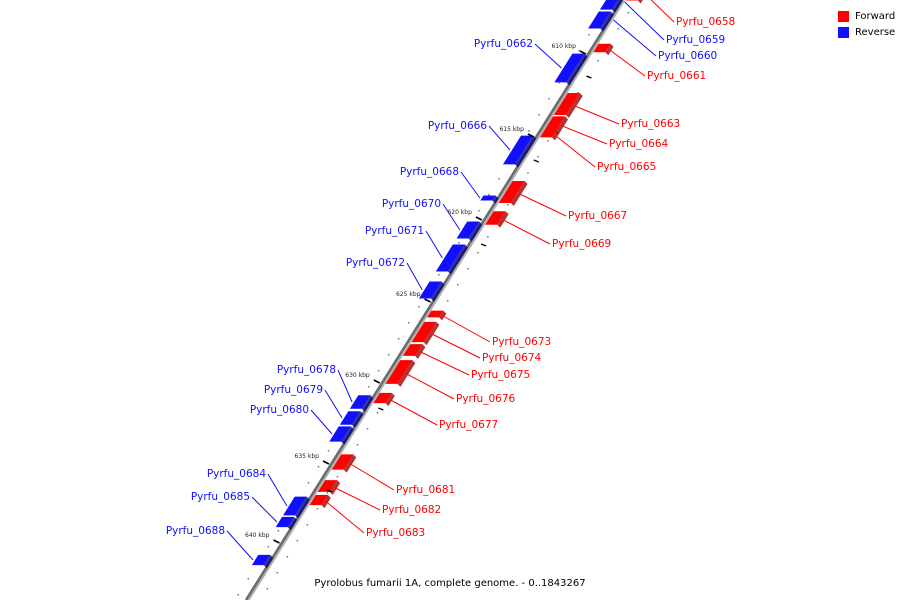  I want to click on reverse-gene-Pyrfu_0684-leader, so click(277, 490).